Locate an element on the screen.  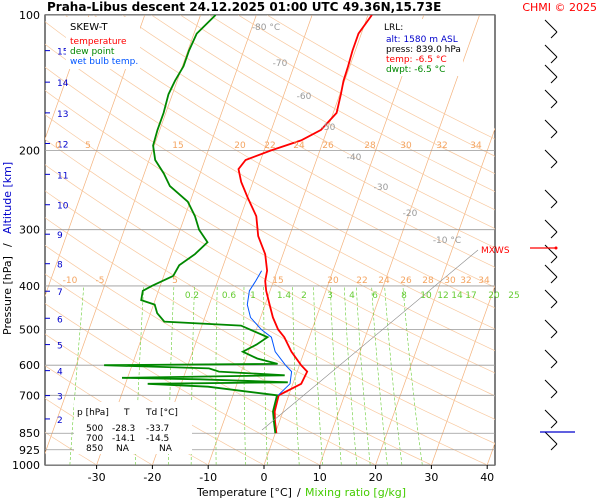
lrl-press: press: 839.0 hPa is located at coordinates (423, 50).